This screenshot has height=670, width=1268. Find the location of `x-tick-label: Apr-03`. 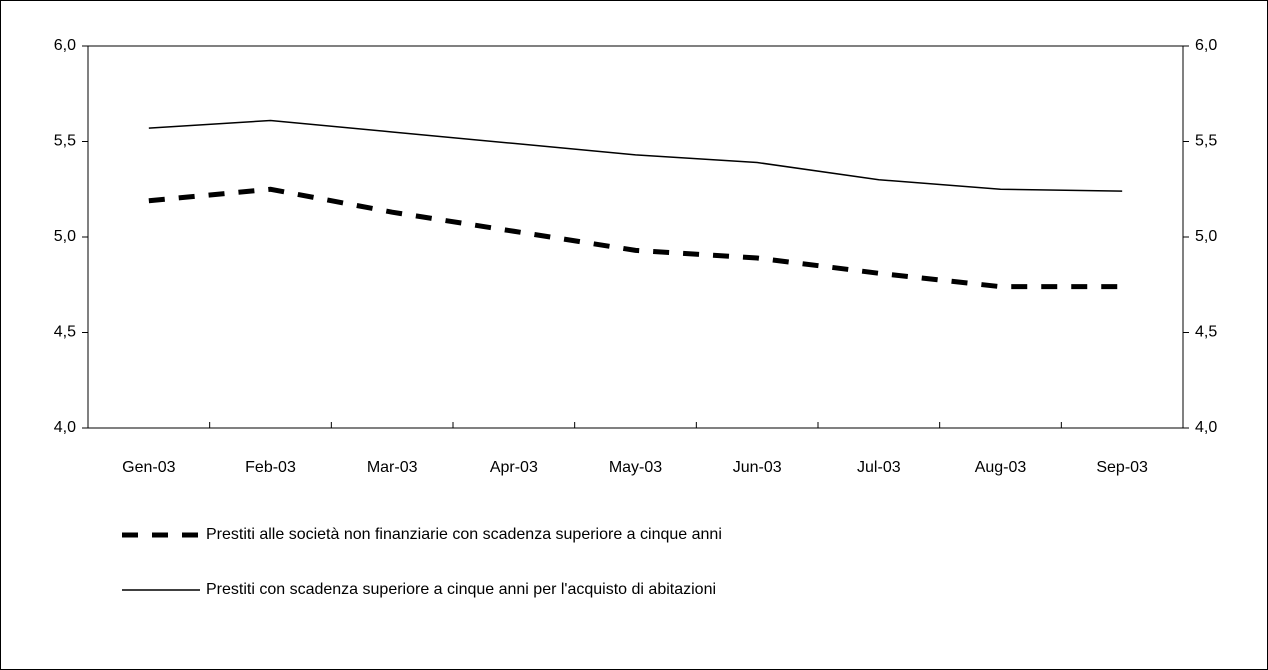

x-tick-label: Apr-03 is located at coordinates (514, 467).